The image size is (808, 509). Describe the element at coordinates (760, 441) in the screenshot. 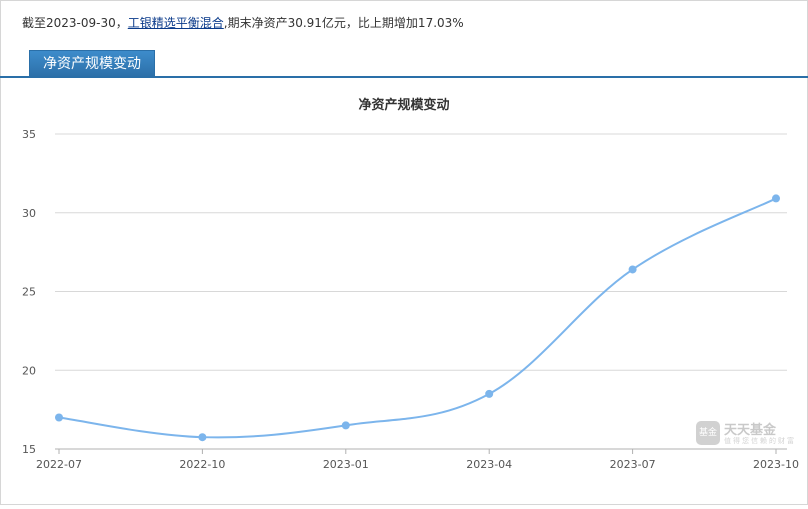

I see `watermark-subtitle: 值得您信赖的财富` at that location.